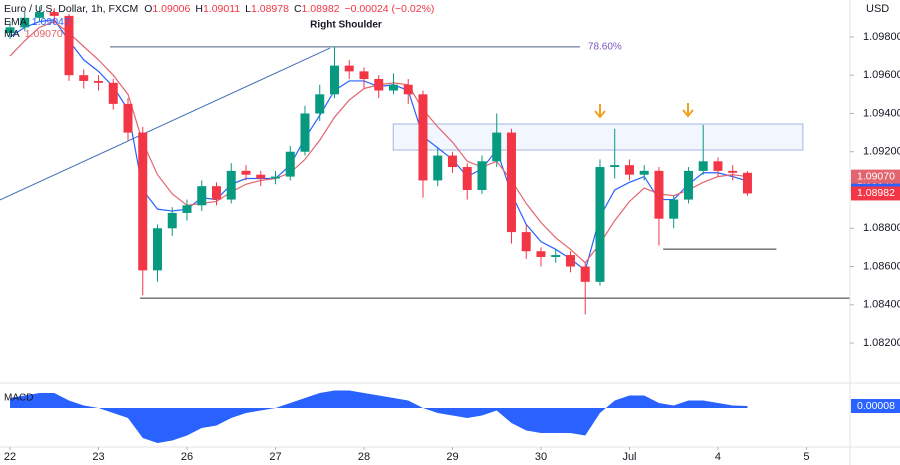 The width and height of the screenshot is (900, 465). Describe the element at coordinates (452, 457) in the screenshot. I see `x-tick-label: 29` at that location.